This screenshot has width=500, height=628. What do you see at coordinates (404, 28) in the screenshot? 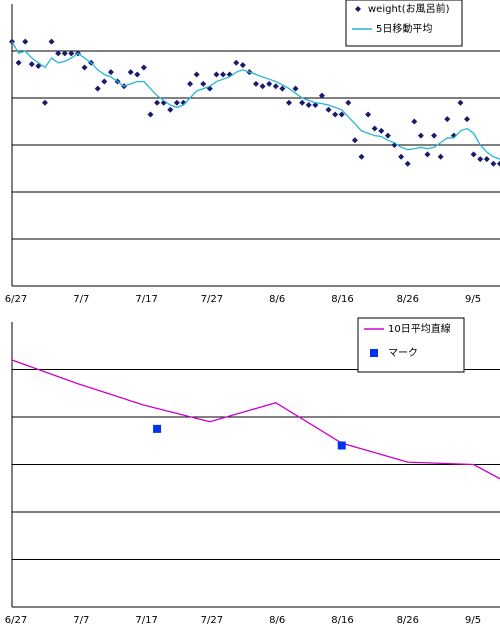
I see `legend-label: 5日移動平均` at bounding box center [404, 28].